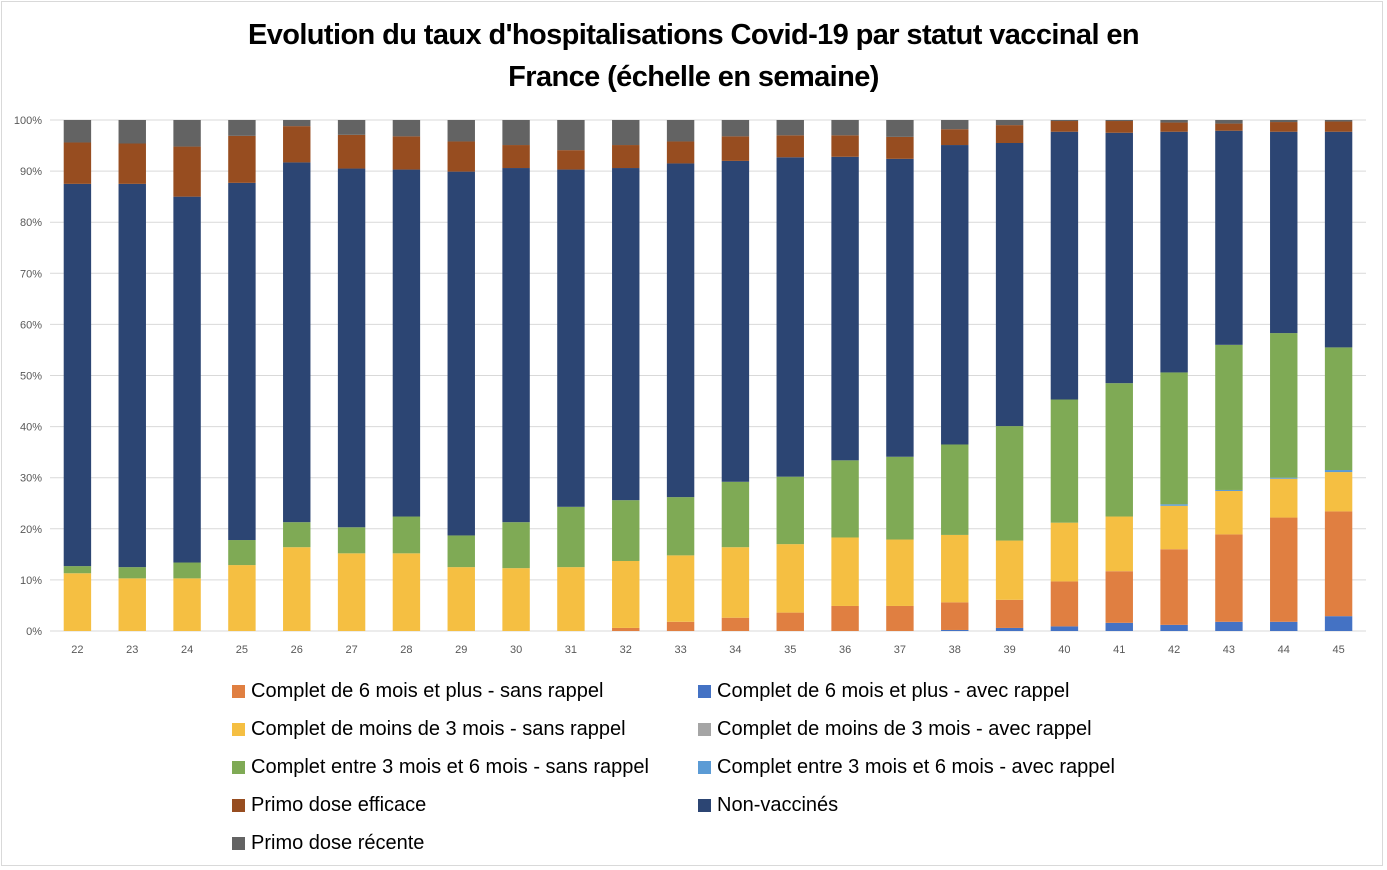 Image resolution: width=1387 pixels, height=870 pixels. Describe the element at coordinates (465, 729) in the screenshot. I see `legend-item: Complet de moins de 3 mois - sans rappel` at that location.